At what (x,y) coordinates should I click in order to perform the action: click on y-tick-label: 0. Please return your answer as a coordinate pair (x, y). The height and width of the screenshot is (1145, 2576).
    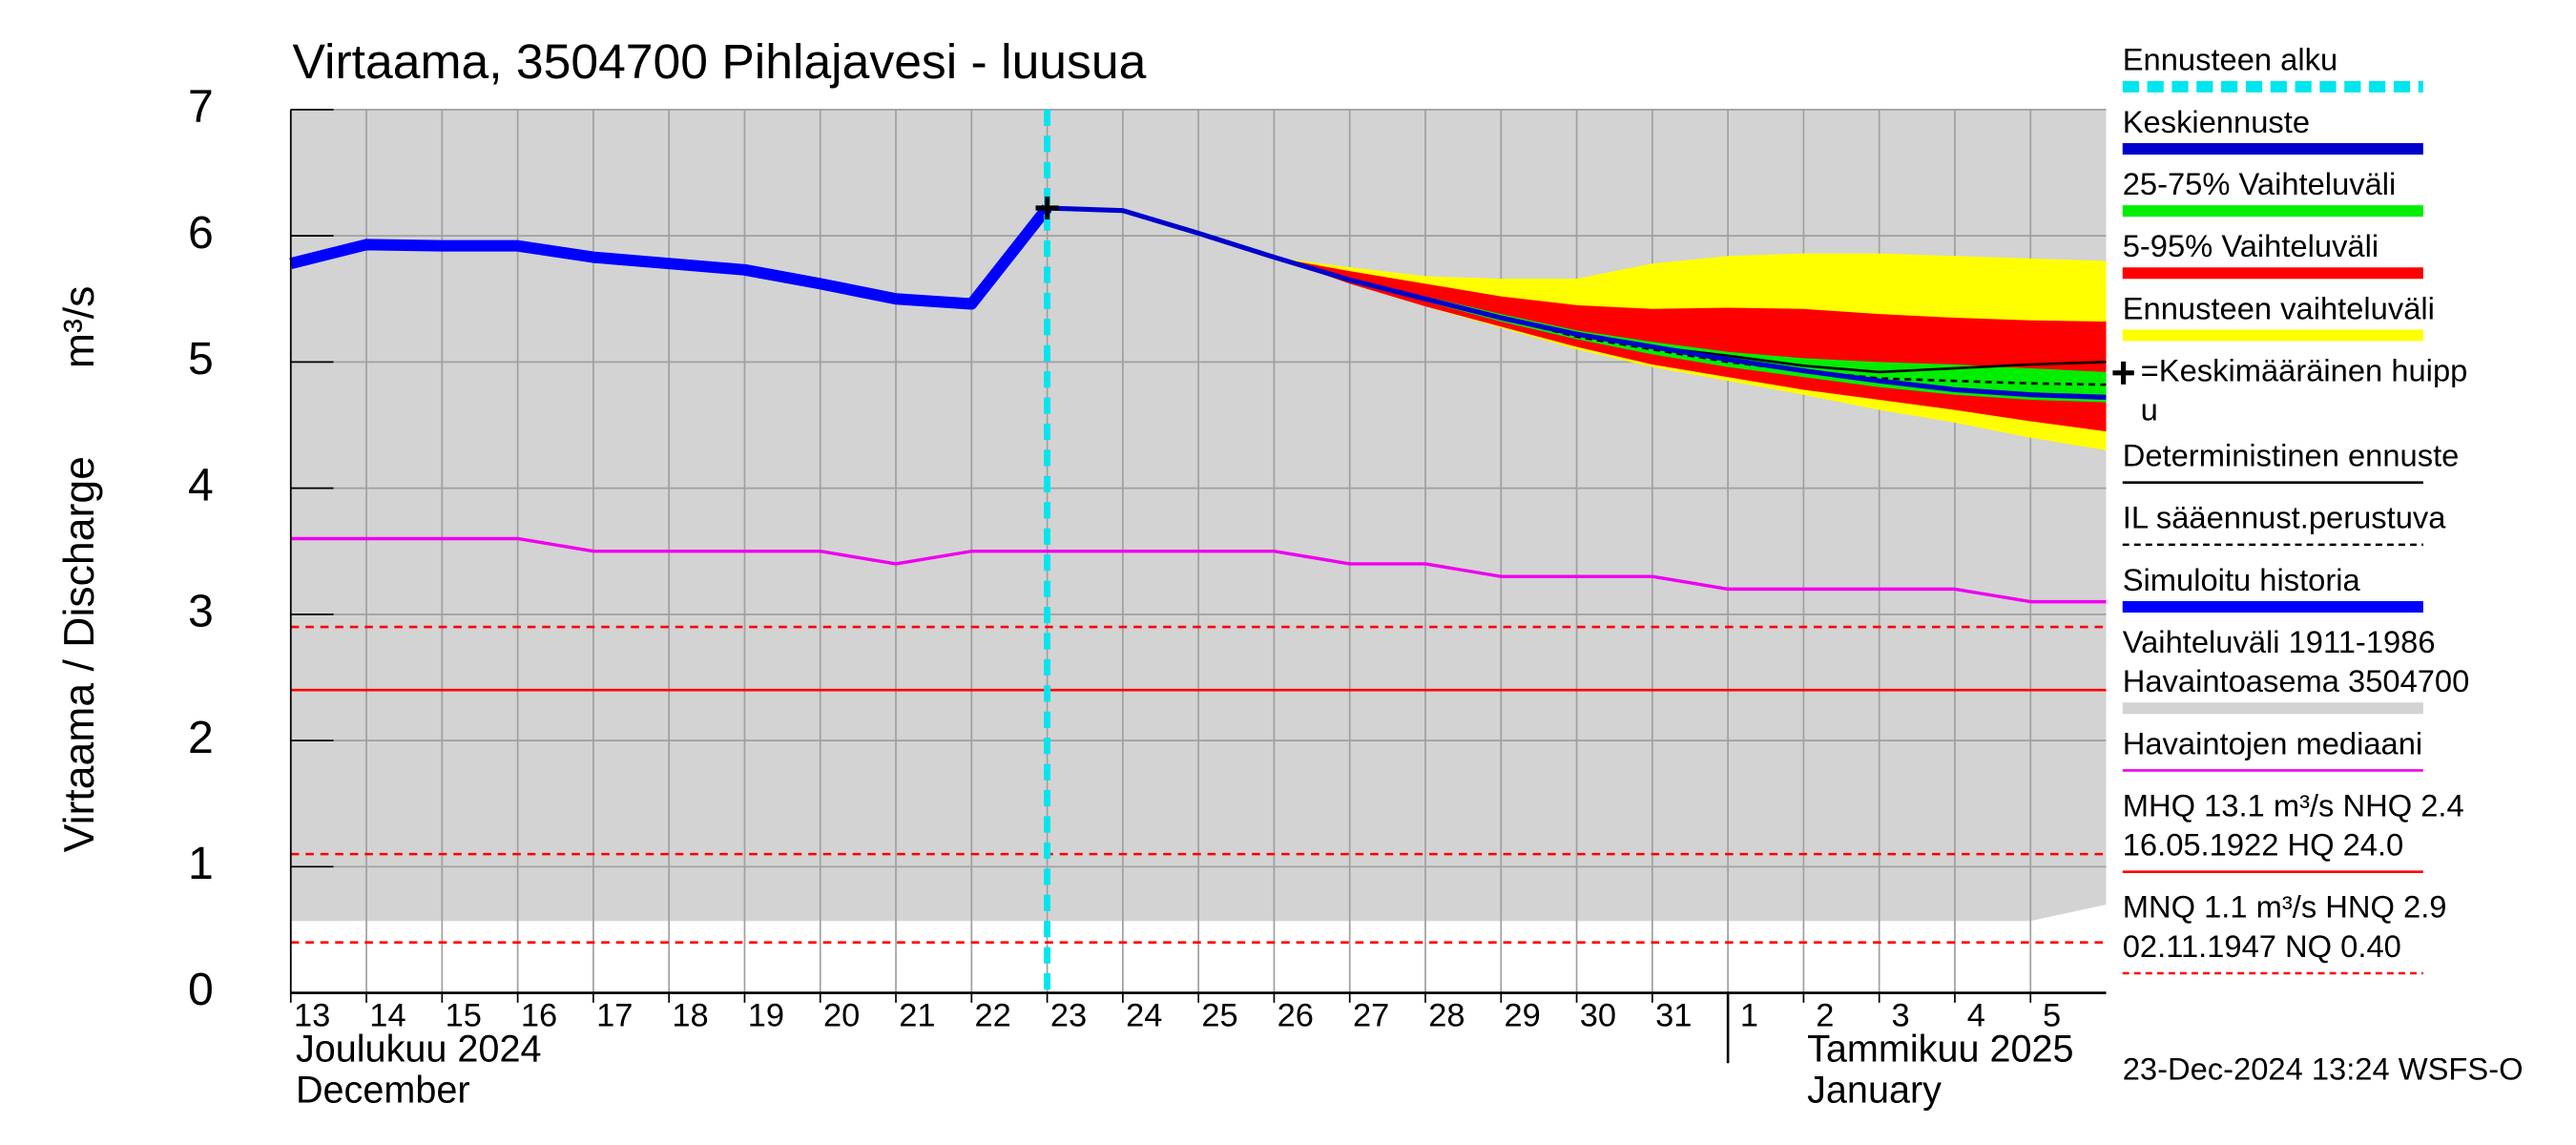
    Looking at the image, I should click on (201, 990).